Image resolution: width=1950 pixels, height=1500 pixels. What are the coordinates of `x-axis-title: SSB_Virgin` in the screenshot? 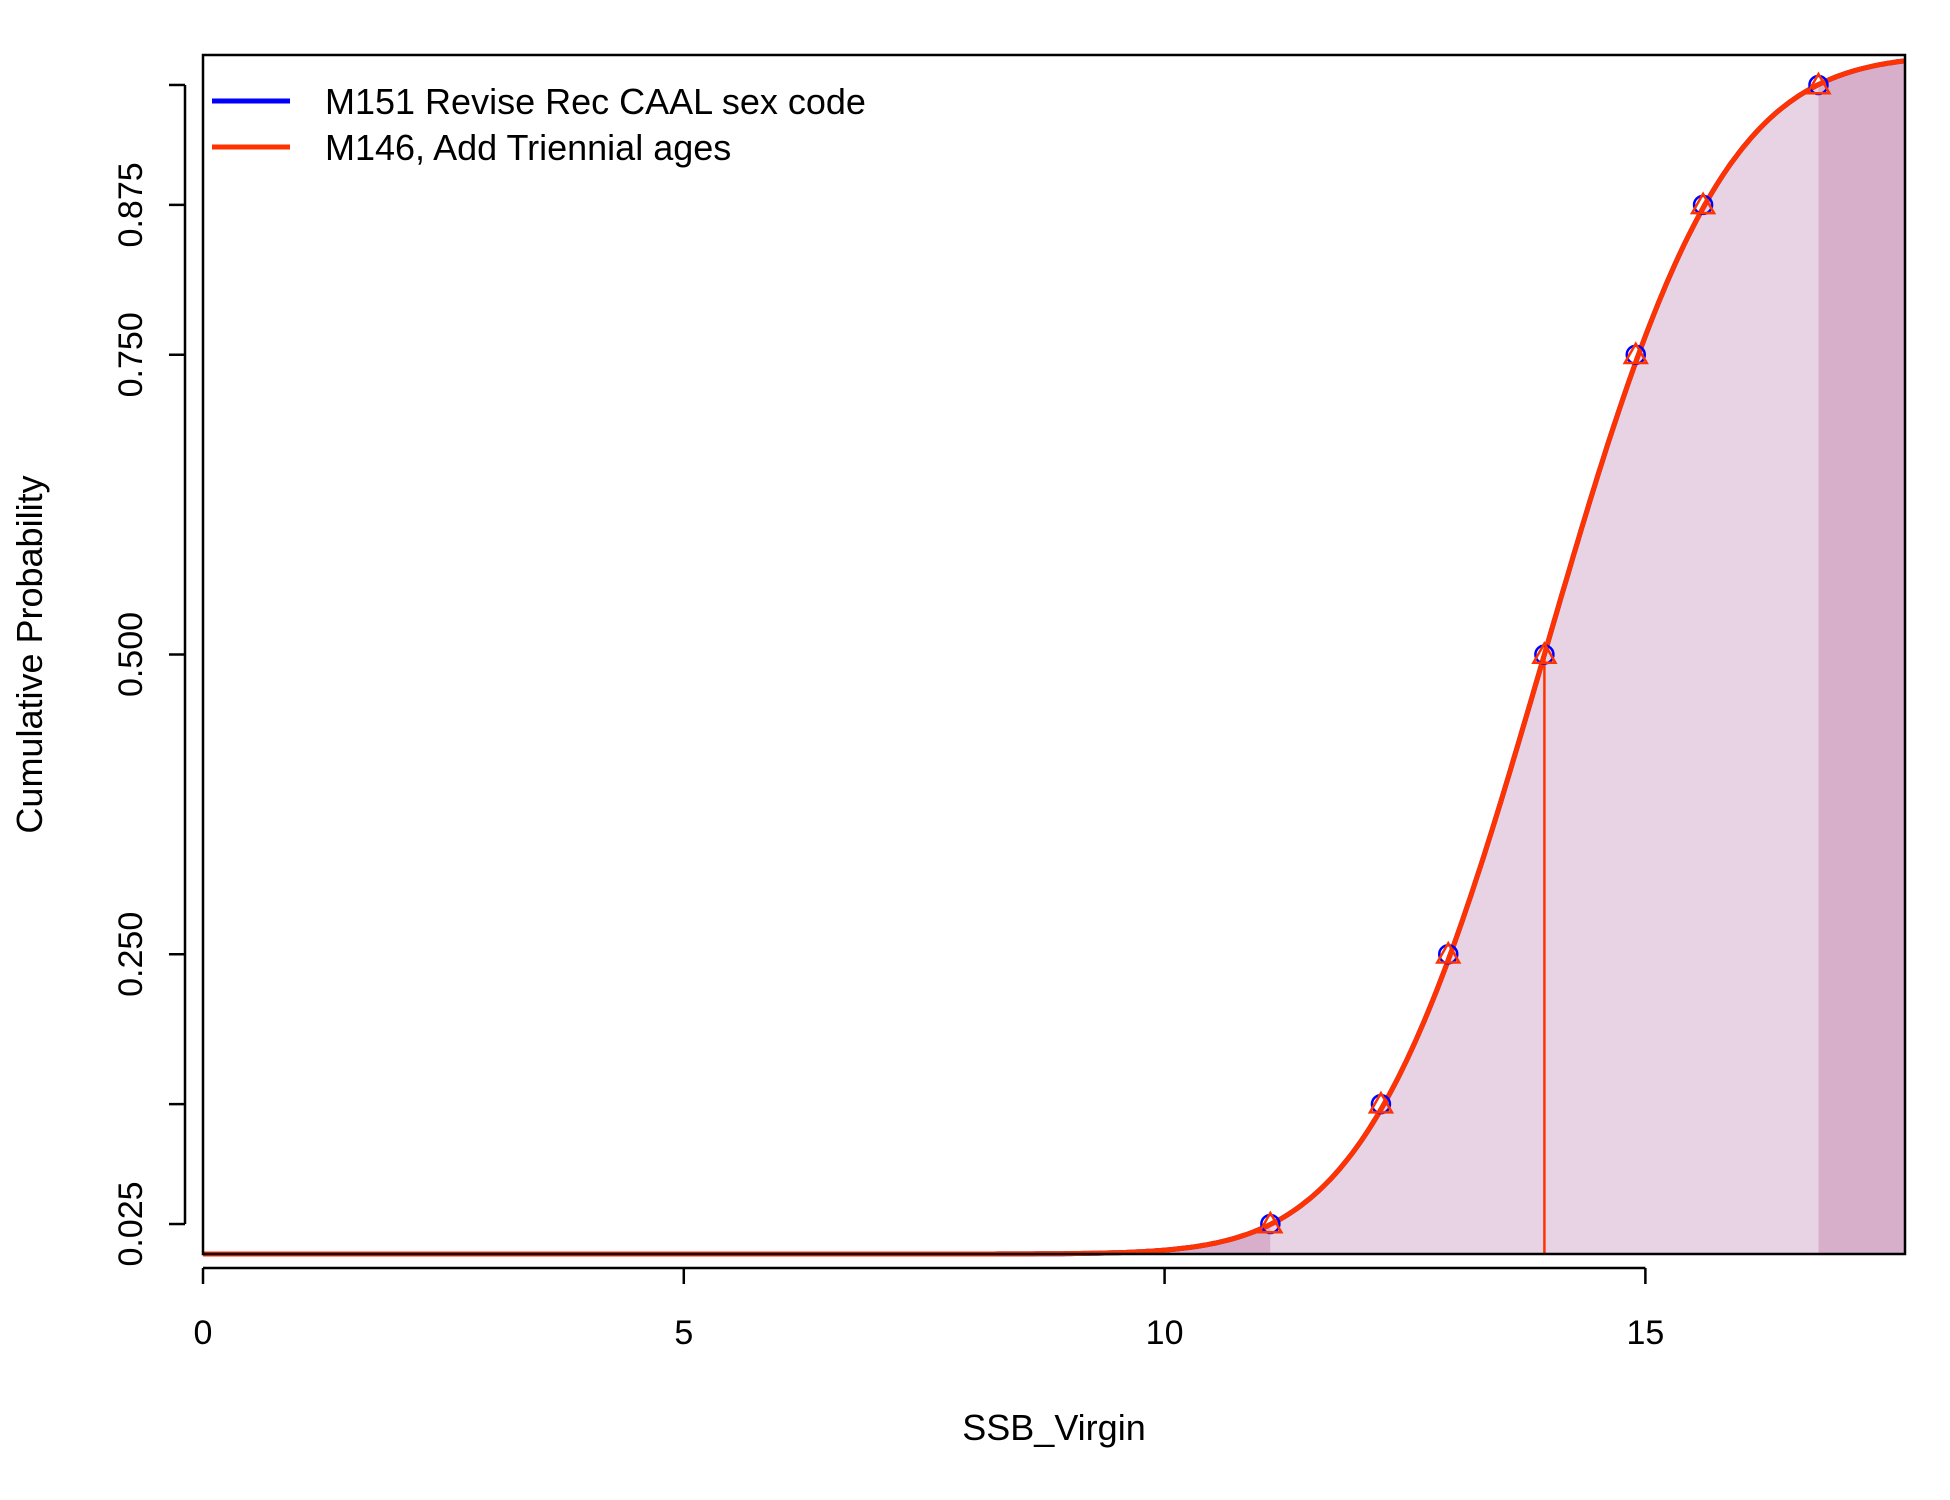 It's located at (1053, 1427).